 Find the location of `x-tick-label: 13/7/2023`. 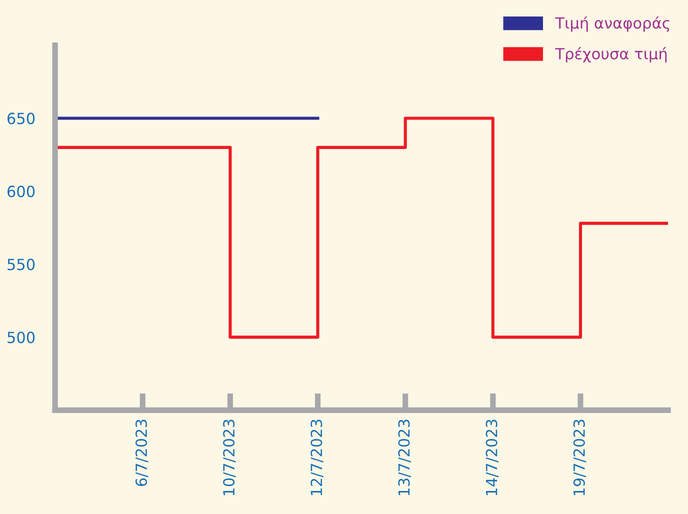

x-tick-label: 13/7/2023 is located at coordinates (404, 458).